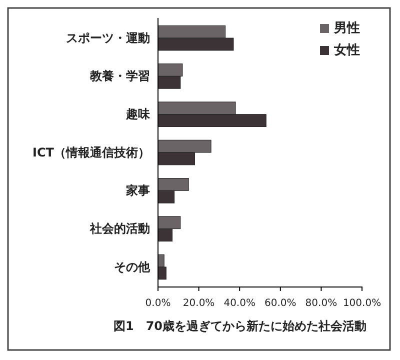  Describe the element at coordinates (240, 326) in the screenshot. I see `text: 図1 70歳を過ぎてから新たに始めた社会活動` at that location.